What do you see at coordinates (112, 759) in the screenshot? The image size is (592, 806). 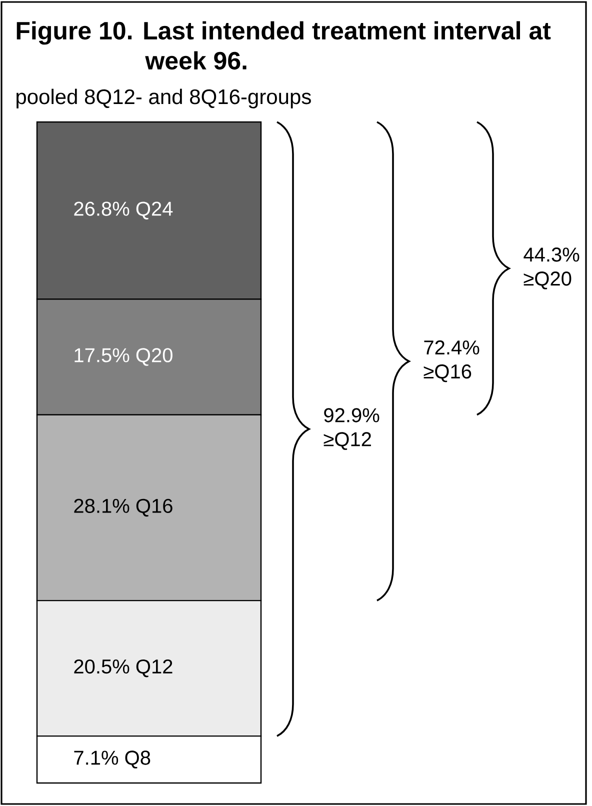 I see `data-label: 7.1% Q8` at bounding box center [112, 759].